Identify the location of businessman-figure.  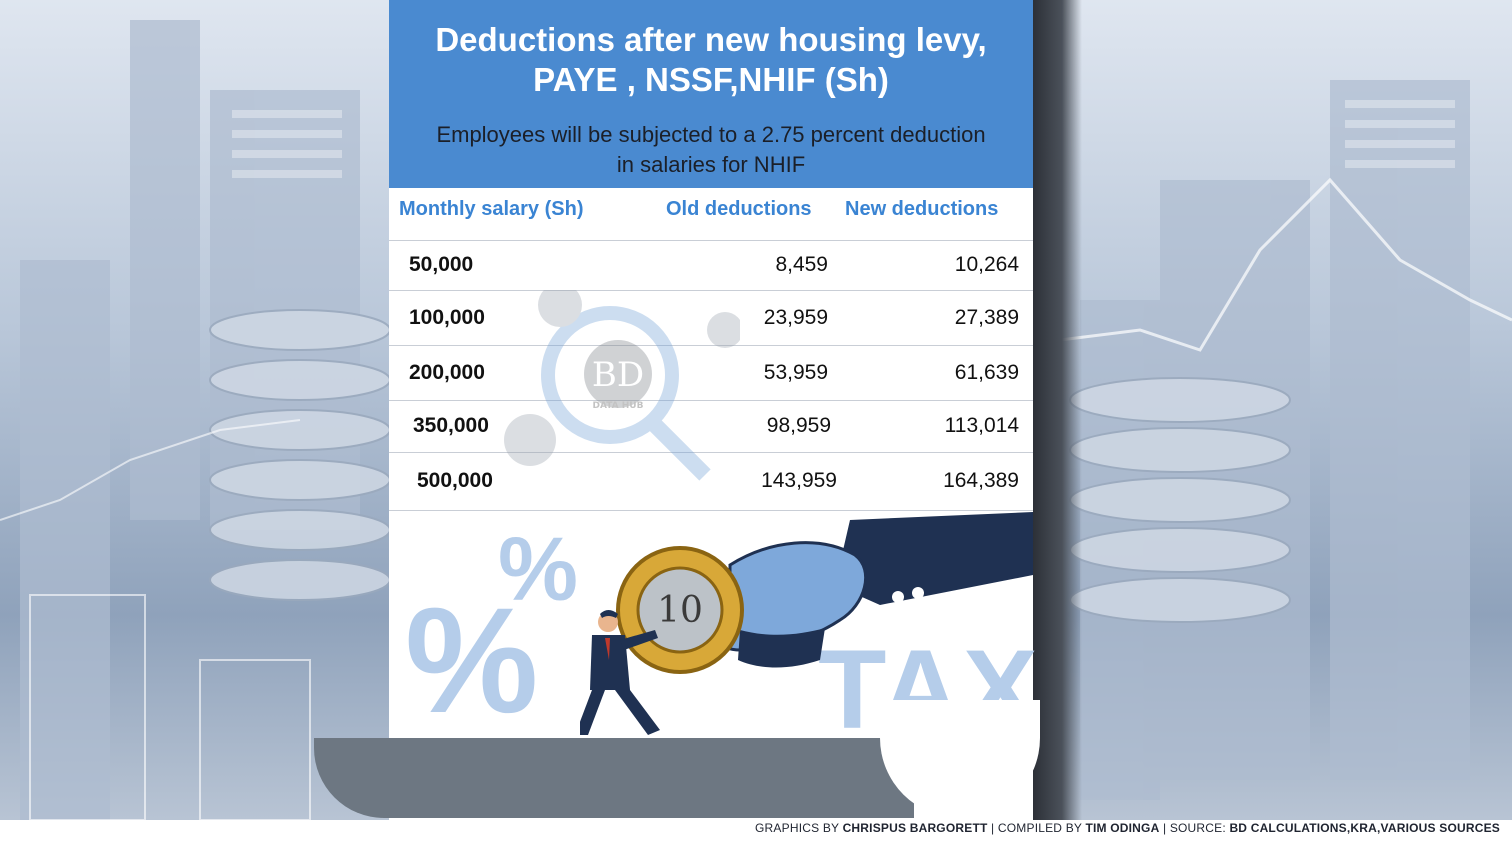
(620, 672).